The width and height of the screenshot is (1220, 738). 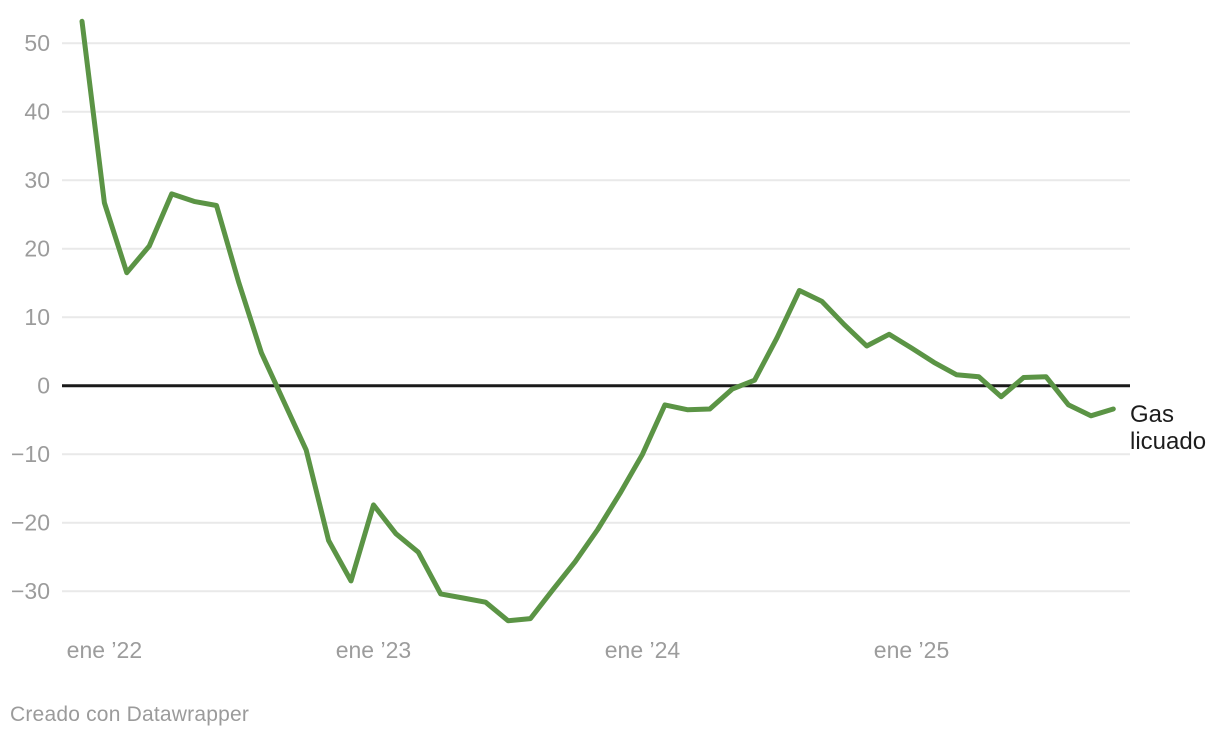 What do you see at coordinates (37, 112) in the screenshot?
I see `y-axis-tick-label: 40` at bounding box center [37, 112].